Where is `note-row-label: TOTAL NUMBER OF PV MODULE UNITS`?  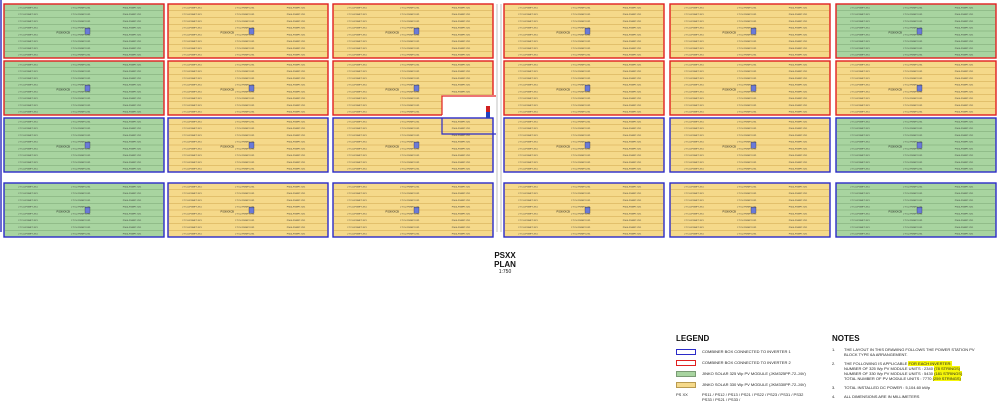
note-row-label: TOTAL NUMBER OF PV MODULE UNITS is located at coordinates (882, 378).